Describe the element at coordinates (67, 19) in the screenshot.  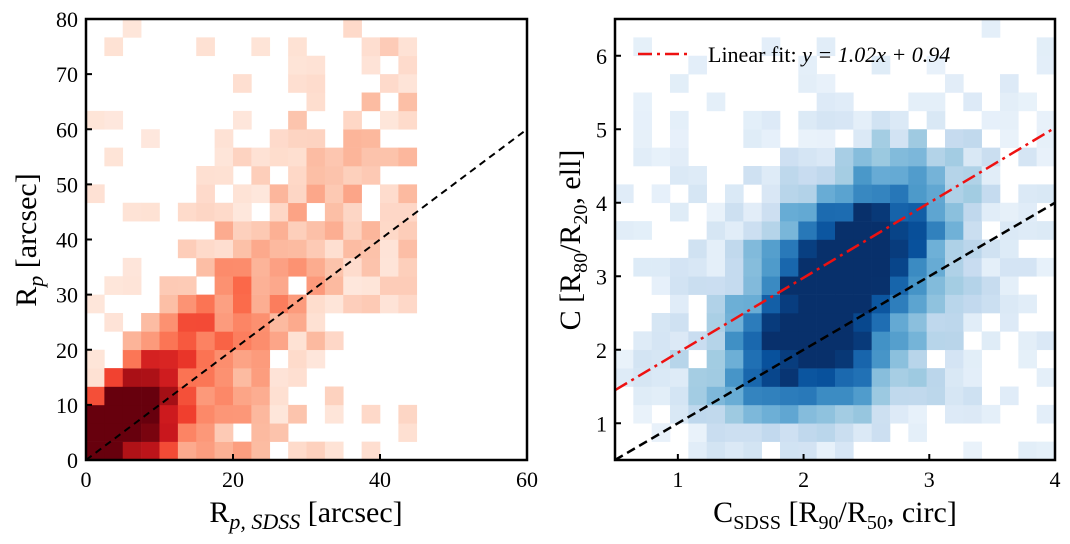
I see `y-tick-label: 80` at that location.